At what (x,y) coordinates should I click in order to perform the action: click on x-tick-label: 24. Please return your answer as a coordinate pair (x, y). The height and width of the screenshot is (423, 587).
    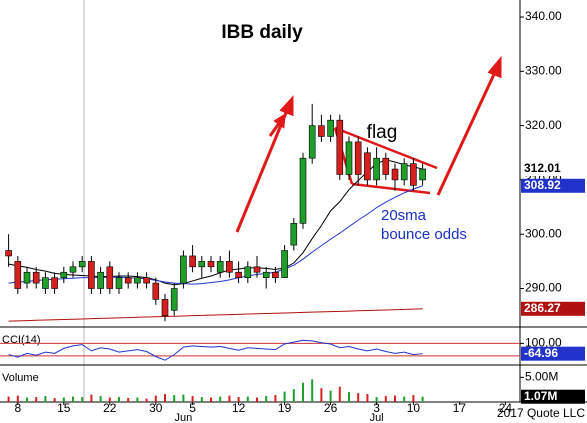
    Looking at the image, I should click on (506, 408).